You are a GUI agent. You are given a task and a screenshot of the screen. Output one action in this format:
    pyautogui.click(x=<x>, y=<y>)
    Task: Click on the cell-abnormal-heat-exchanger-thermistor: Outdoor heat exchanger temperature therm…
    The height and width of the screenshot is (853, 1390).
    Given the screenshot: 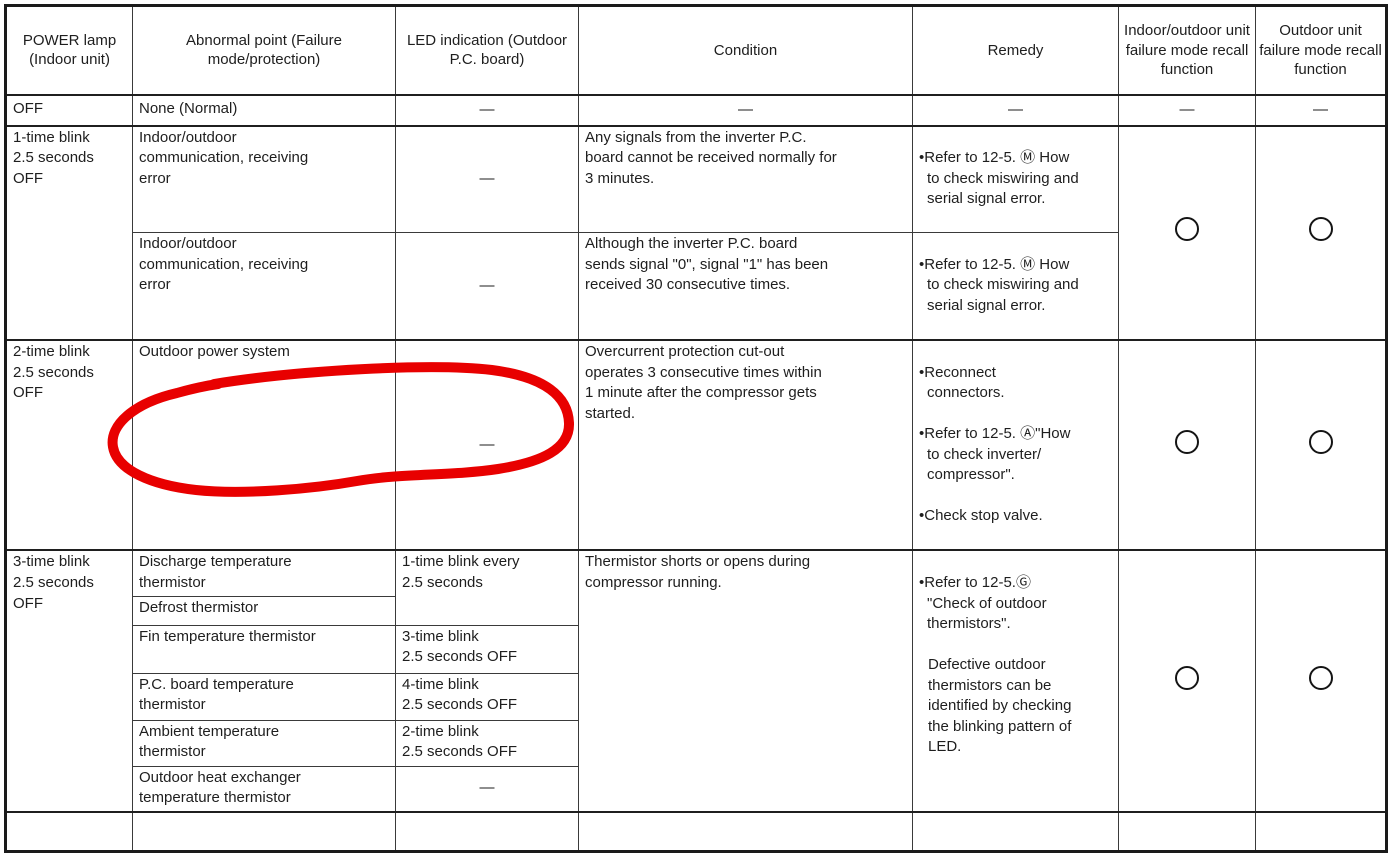 What is the action you would take?
    pyautogui.click(x=264, y=789)
    